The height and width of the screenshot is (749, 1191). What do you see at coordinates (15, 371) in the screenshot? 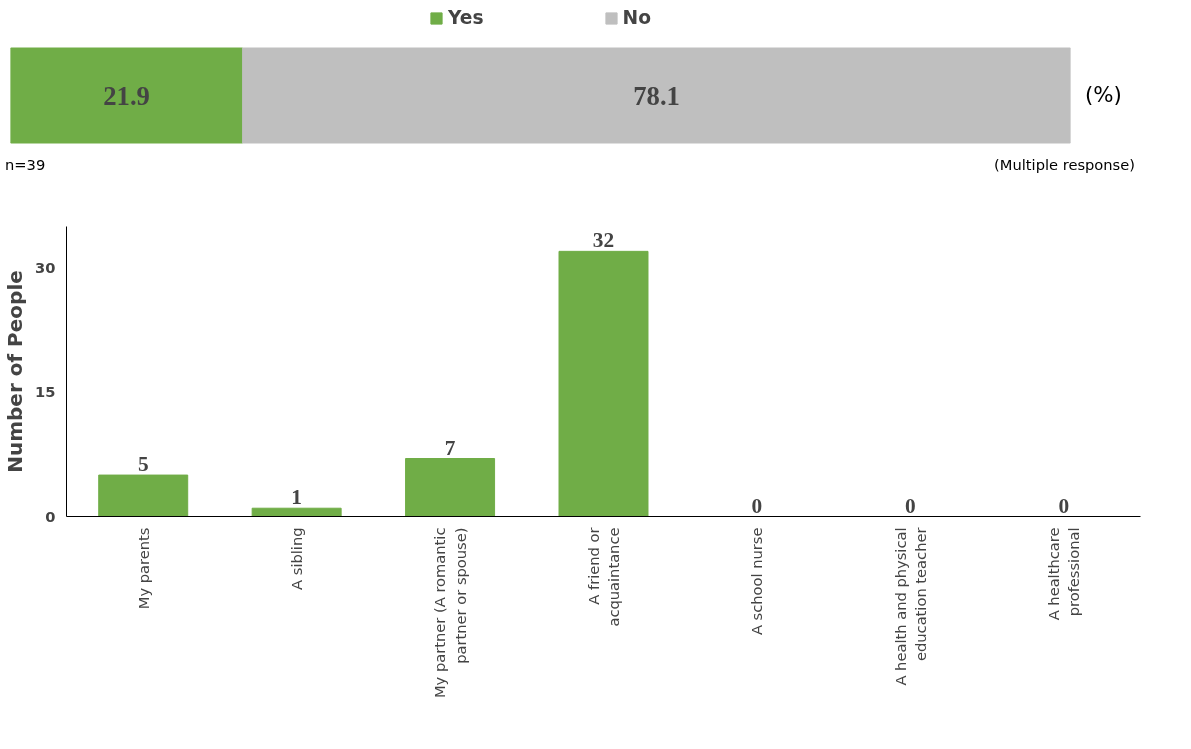
I see `y-axis-title: Number of People` at bounding box center [15, 371].